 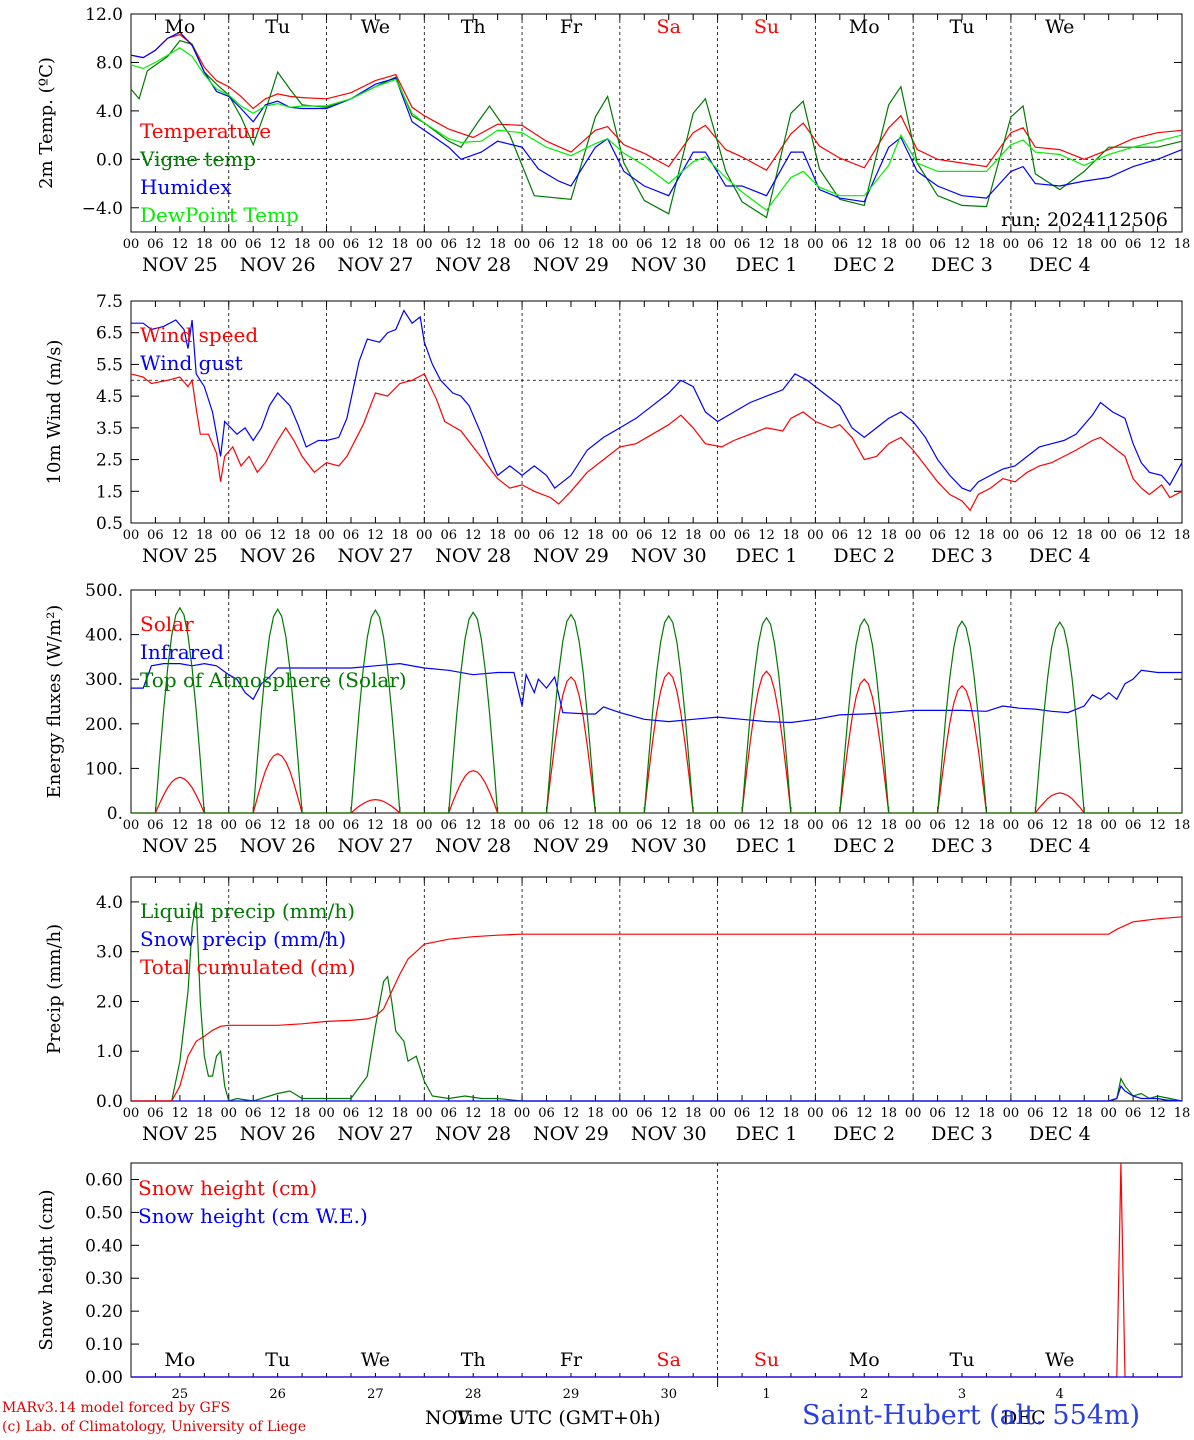 What do you see at coordinates (656, 129) in the screenshot?
I see `series-line-vigne-temp` at bounding box center [656, 129].